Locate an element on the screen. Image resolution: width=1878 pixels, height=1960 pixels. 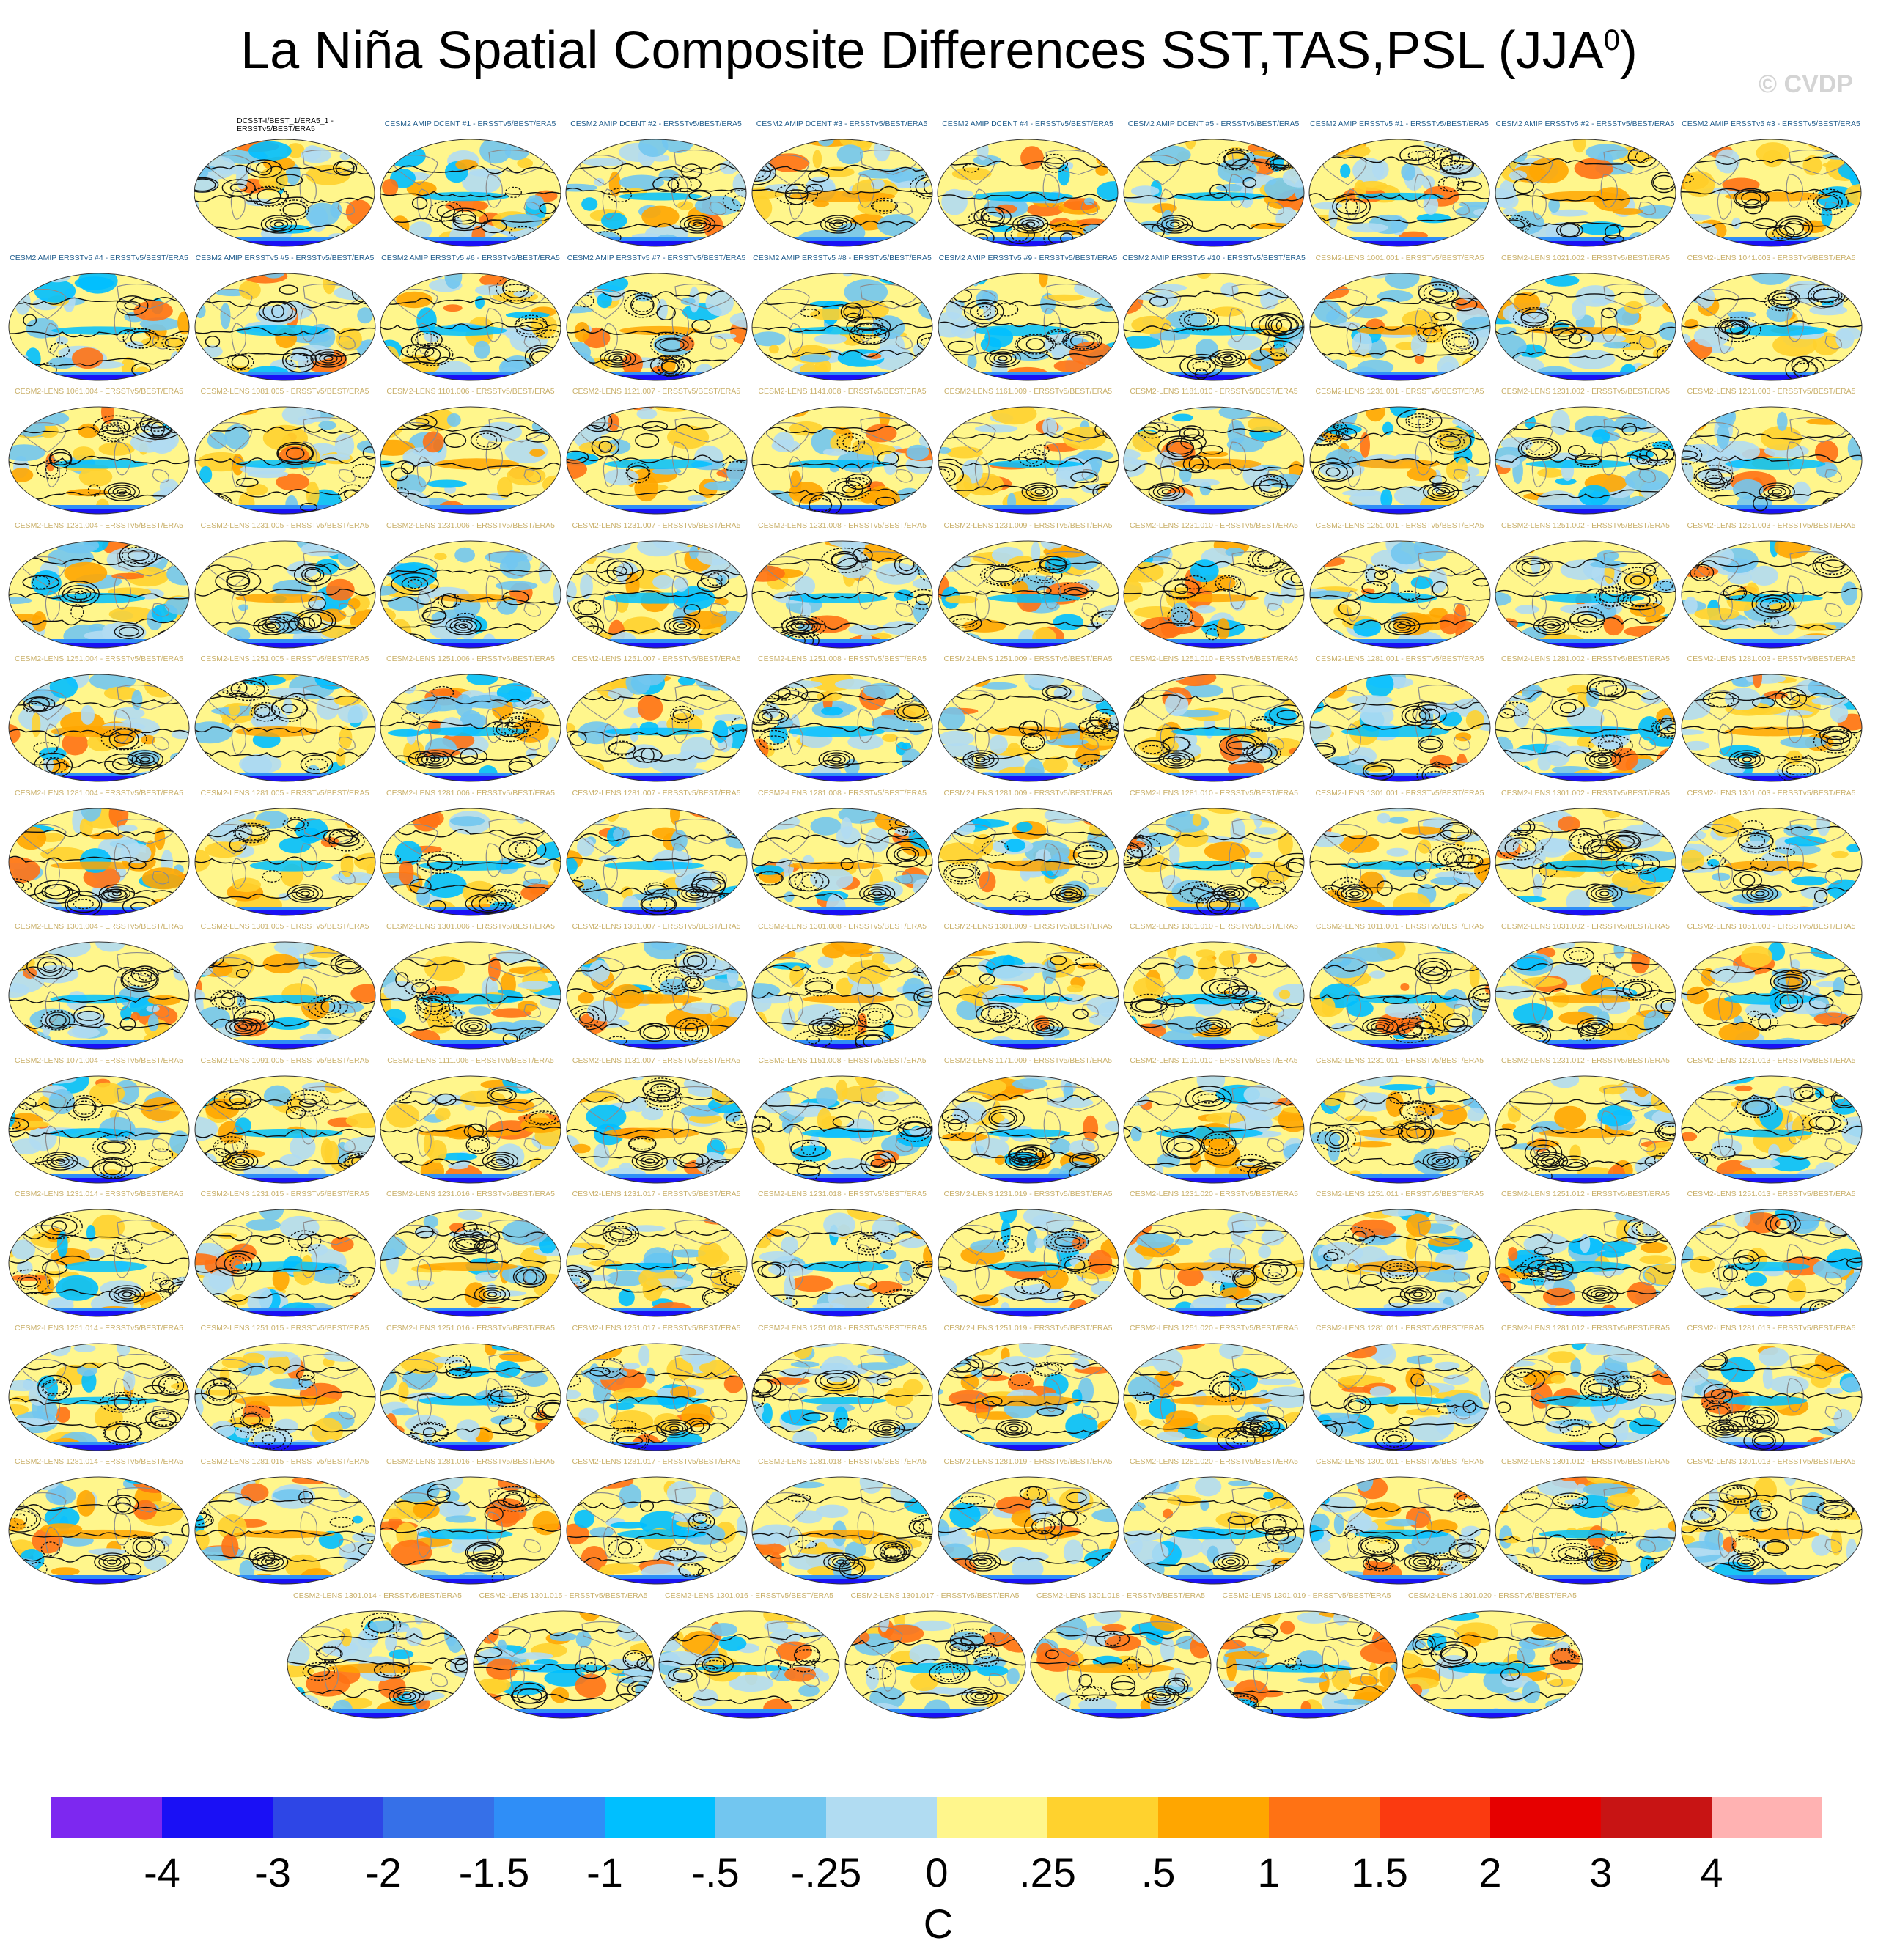
panel-title: CESM2-LENS 1131.007 - ERSSTv5/BEST/ERA5 is located at coordinates (657, 1060).